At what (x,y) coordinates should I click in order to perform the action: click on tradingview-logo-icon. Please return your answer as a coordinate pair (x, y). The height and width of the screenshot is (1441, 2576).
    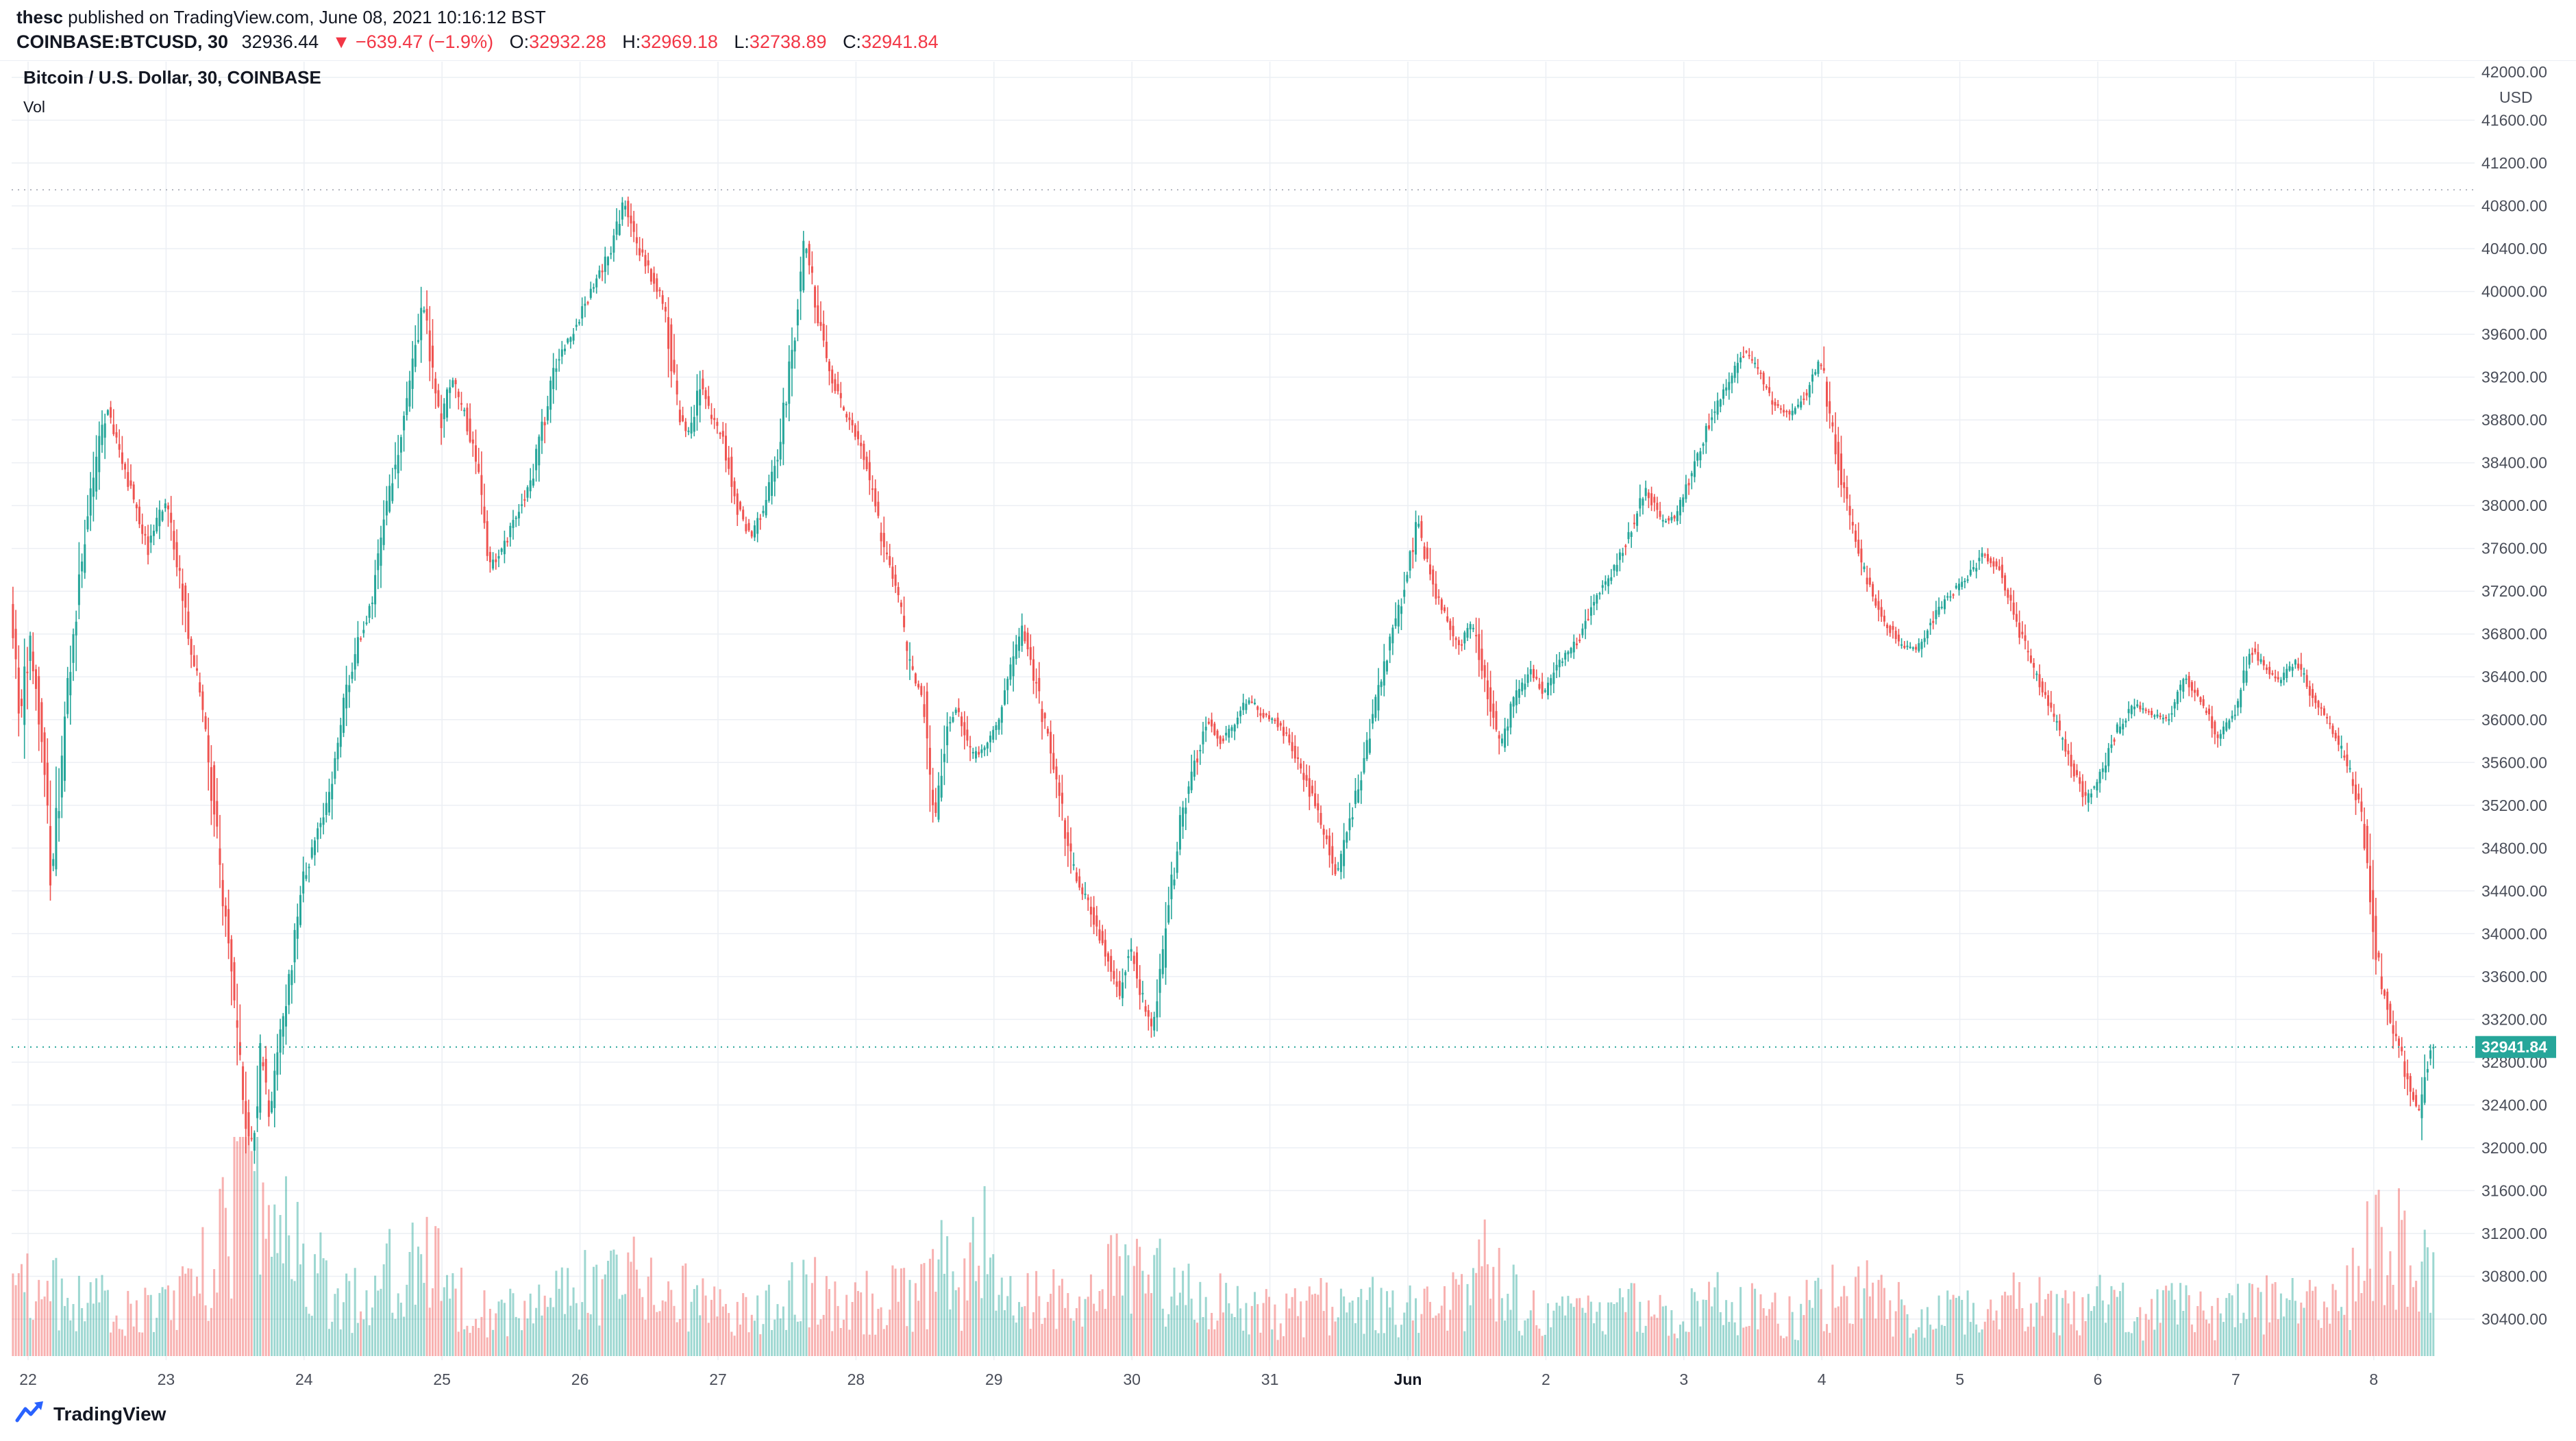
    Looking at the image, I should click on (30, 1414).